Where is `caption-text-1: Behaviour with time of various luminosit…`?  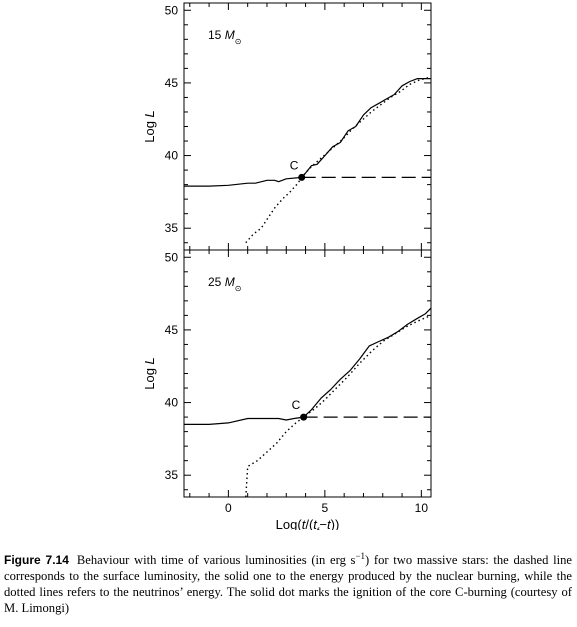 caption-text-1: Behaviour with time of various luminosit… is located at coordinates (216, 560).